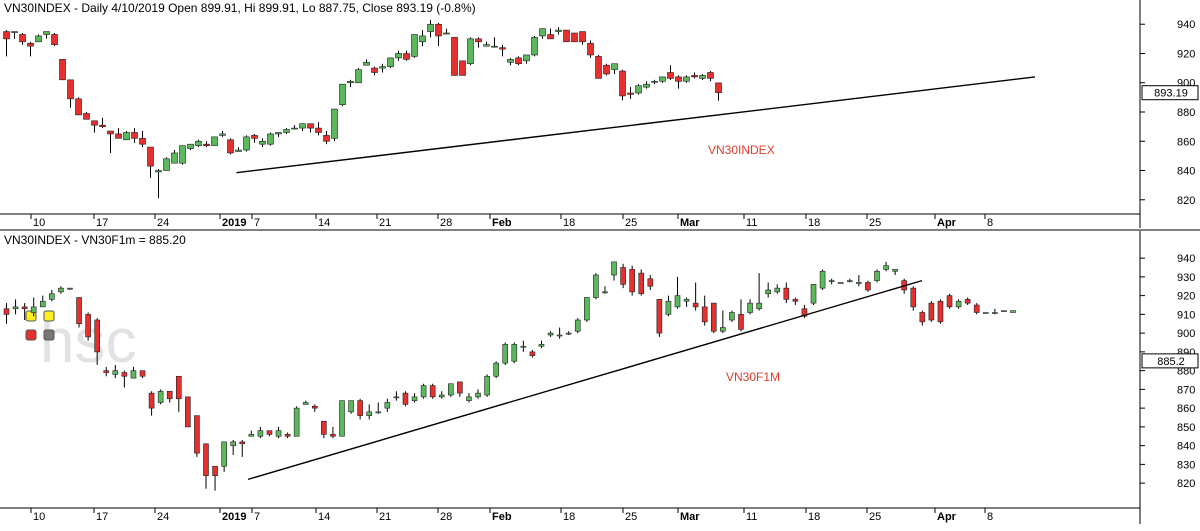 This screenshot has width=1200, height=531. What do you see at coordinates (95, 240) in the screenshot?
I see `bottom-chart-header: VN30INDEX - VN30F1m = 885.20` at bounding box center [95, 240].